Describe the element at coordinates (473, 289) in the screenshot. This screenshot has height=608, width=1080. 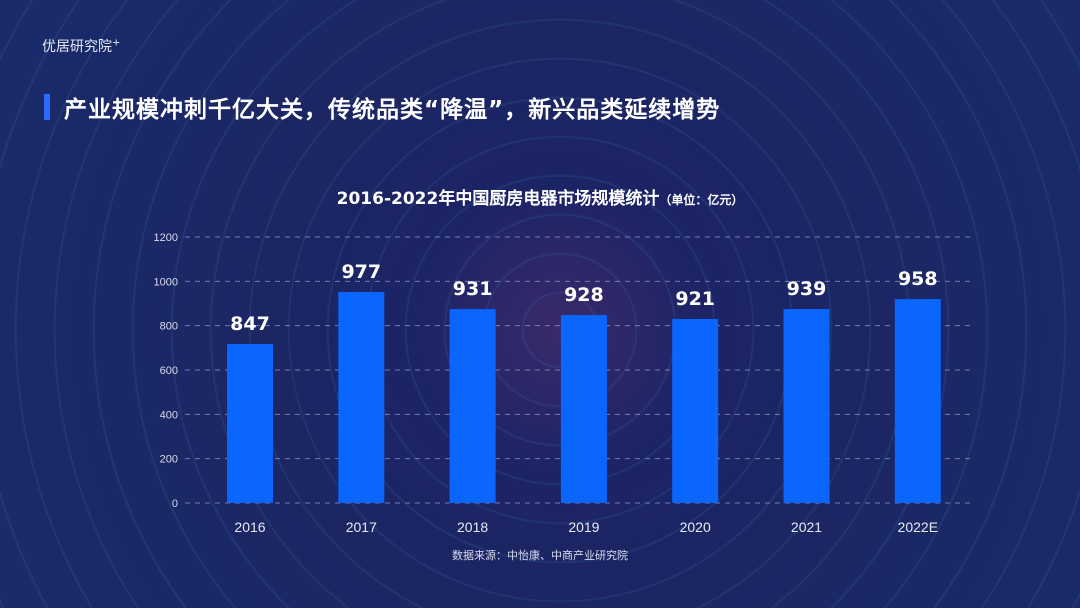
I see `data-label: 931` at that location.